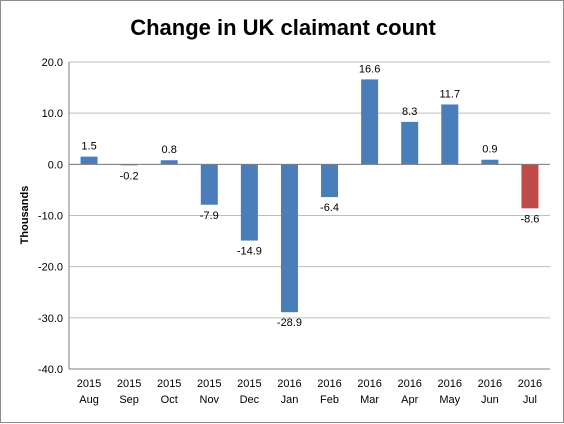 This screenshot has width=564, height=424. What do you see at coordinates (50, 268) in the screenshot?
I see `y-tick-label: -20.0` at bounding box center [50, 268].